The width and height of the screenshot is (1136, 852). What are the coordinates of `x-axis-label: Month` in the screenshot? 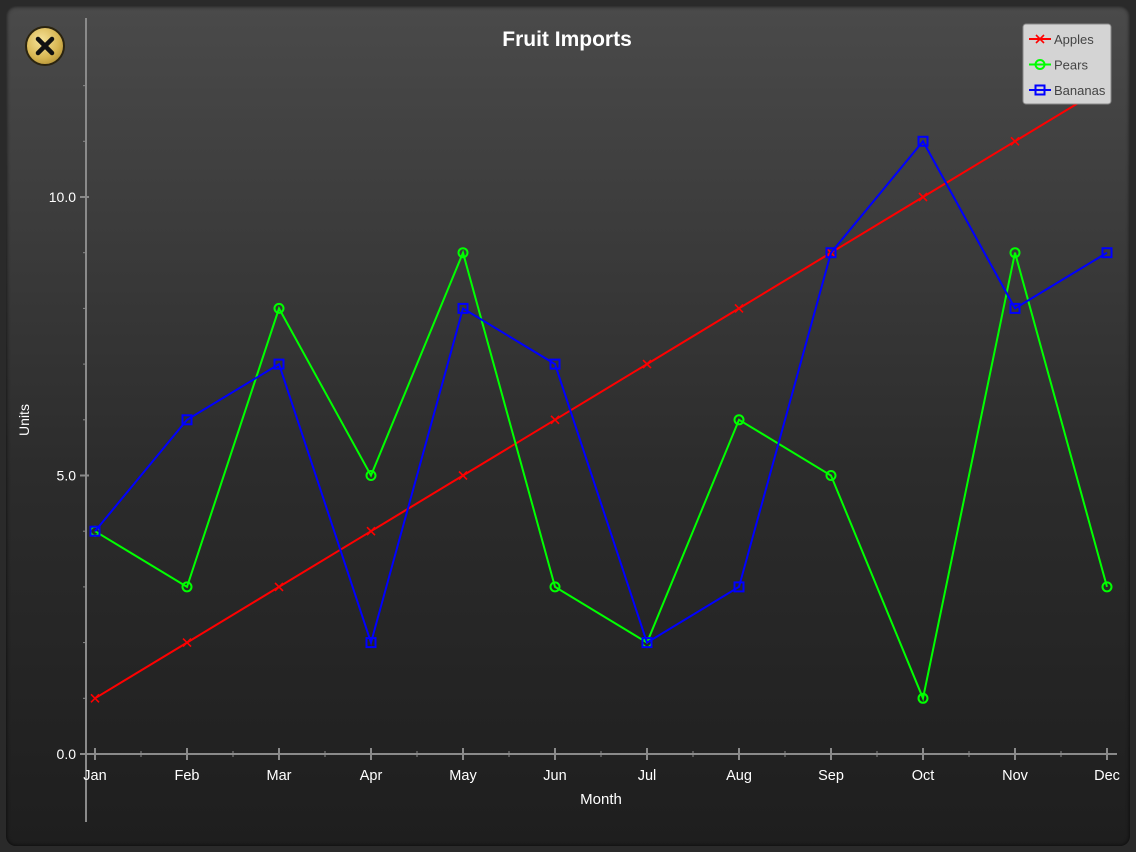 It's located at (601, 799).